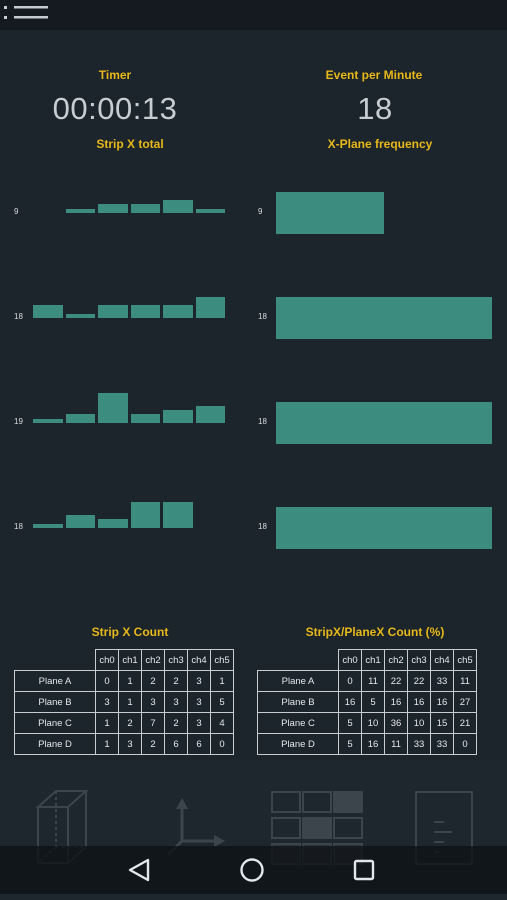 This screenshot has width=507, height=900. Describe the element at coordinates (380, 144) in the screenshot. I see `plane-chart-title: X-Plane frequency` at that location.